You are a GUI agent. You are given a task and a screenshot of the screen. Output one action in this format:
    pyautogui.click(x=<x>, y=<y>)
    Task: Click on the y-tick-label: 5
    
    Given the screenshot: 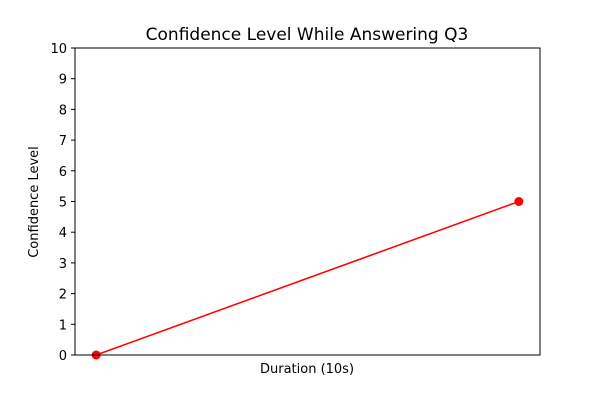 What is the action you would take?
    pyautogui.click(x=63, y=203)
    